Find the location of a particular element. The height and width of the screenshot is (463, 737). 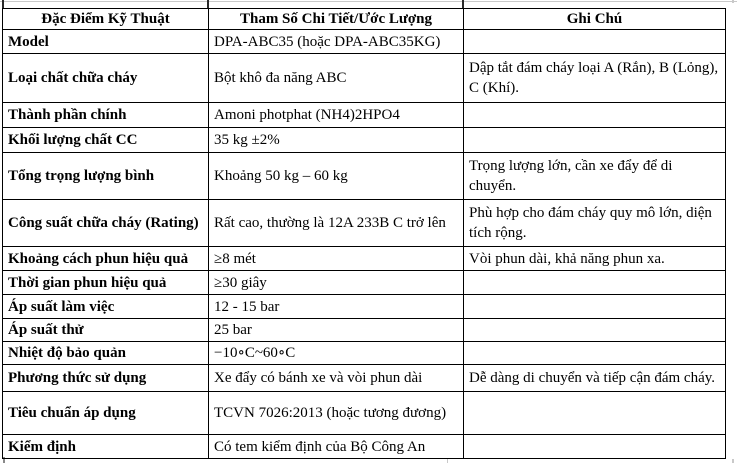

header-cell-characteristic: Đặc Điểm Kỹ Thuật is located at coordinates (105, 19).